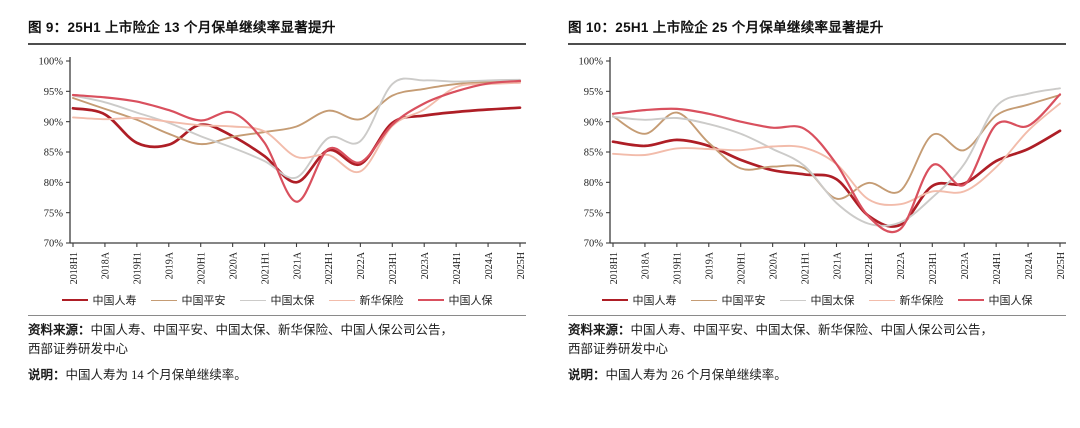  I want to click on chart-legend: 中国人寿 中国平安 中国太保 新华保险 中国人保, so click(817, 300).